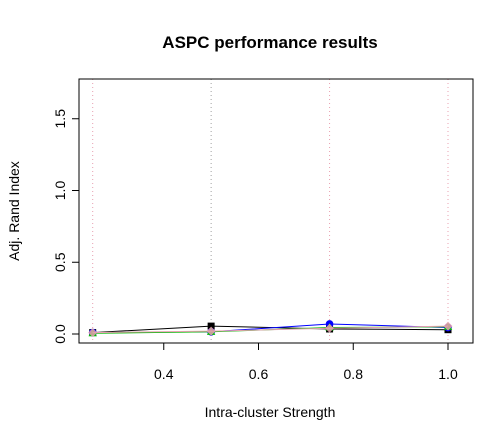  I want to click on x-tick-label: 0.6, so click(259, 374).